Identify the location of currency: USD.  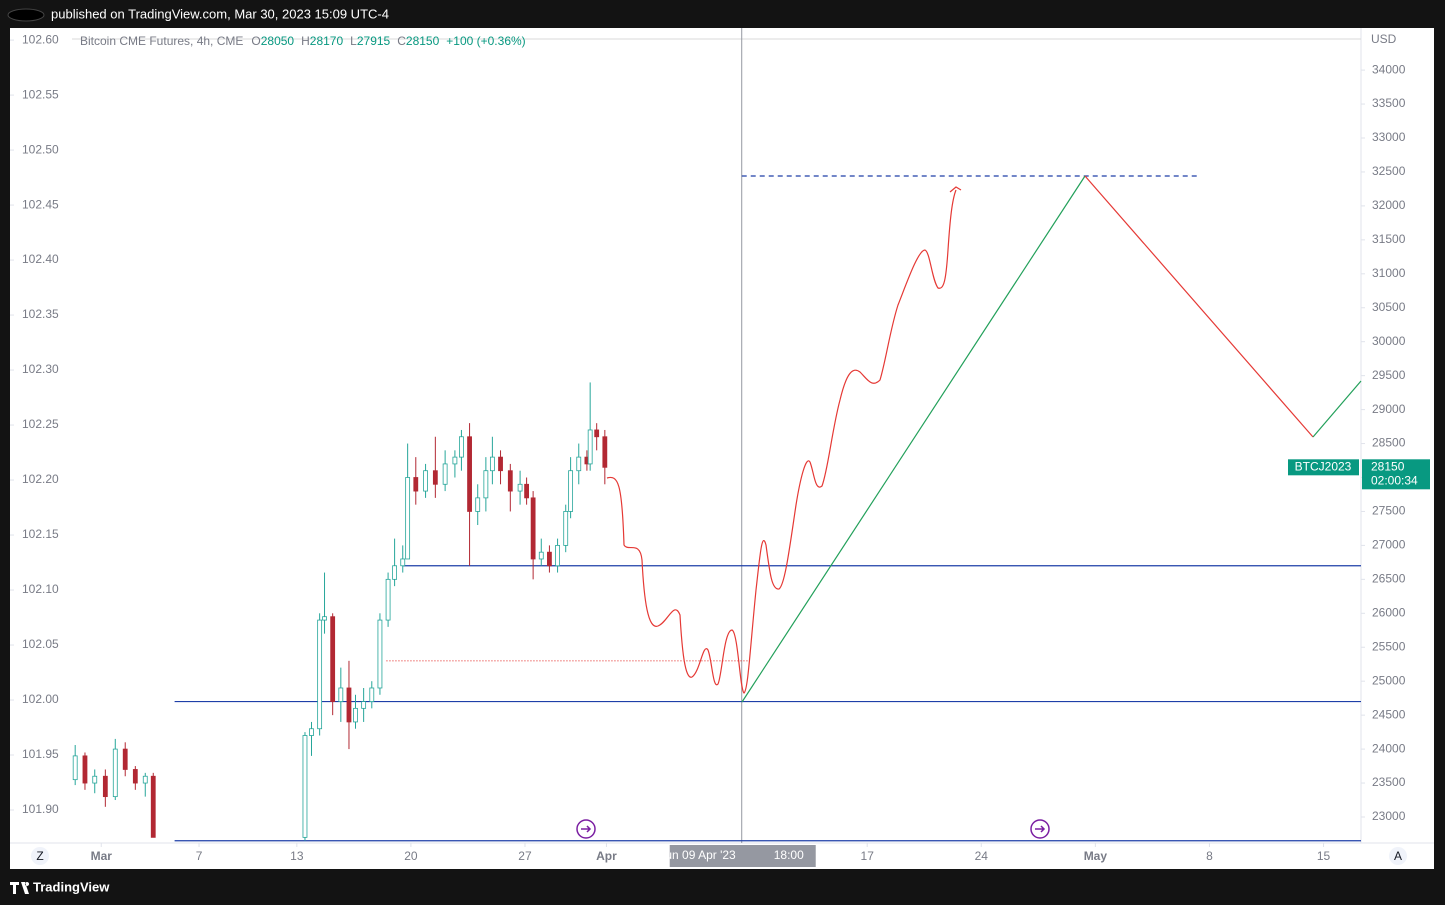
(1384, 39).